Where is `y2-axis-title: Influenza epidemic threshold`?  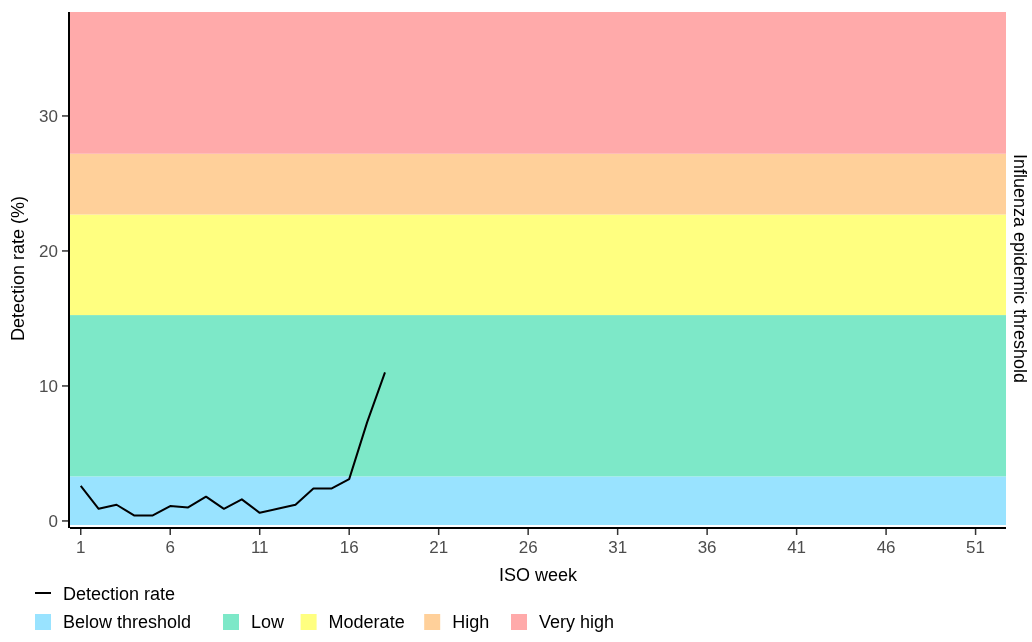
y2-axis-title: Influenza epidemic threshold is located at coordinates (1020, 268).